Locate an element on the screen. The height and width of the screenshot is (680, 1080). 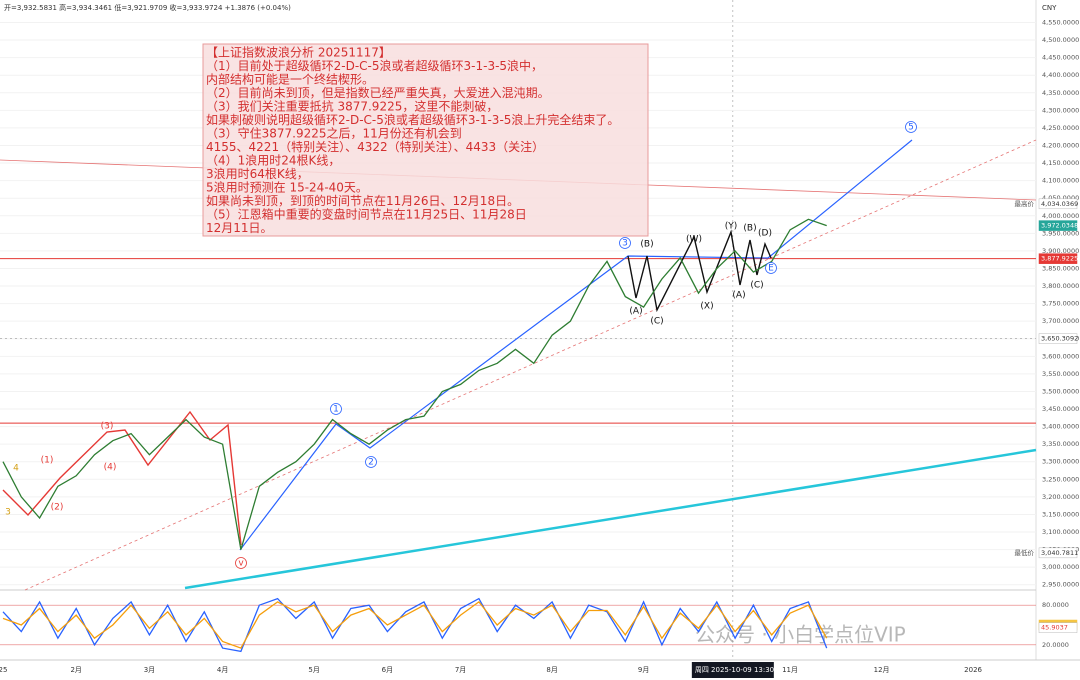
y-tick-label: 3,800.0000 is located at coordinates (1060, 286).